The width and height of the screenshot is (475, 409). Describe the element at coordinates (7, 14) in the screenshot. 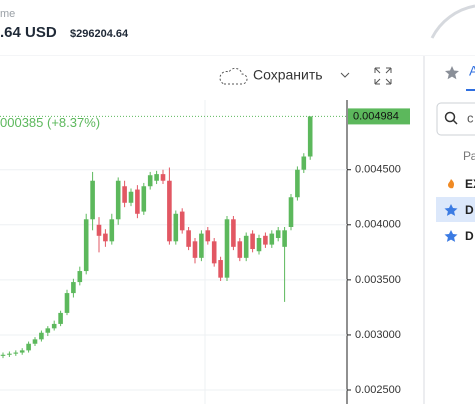

I see `header-label: me` at that location.